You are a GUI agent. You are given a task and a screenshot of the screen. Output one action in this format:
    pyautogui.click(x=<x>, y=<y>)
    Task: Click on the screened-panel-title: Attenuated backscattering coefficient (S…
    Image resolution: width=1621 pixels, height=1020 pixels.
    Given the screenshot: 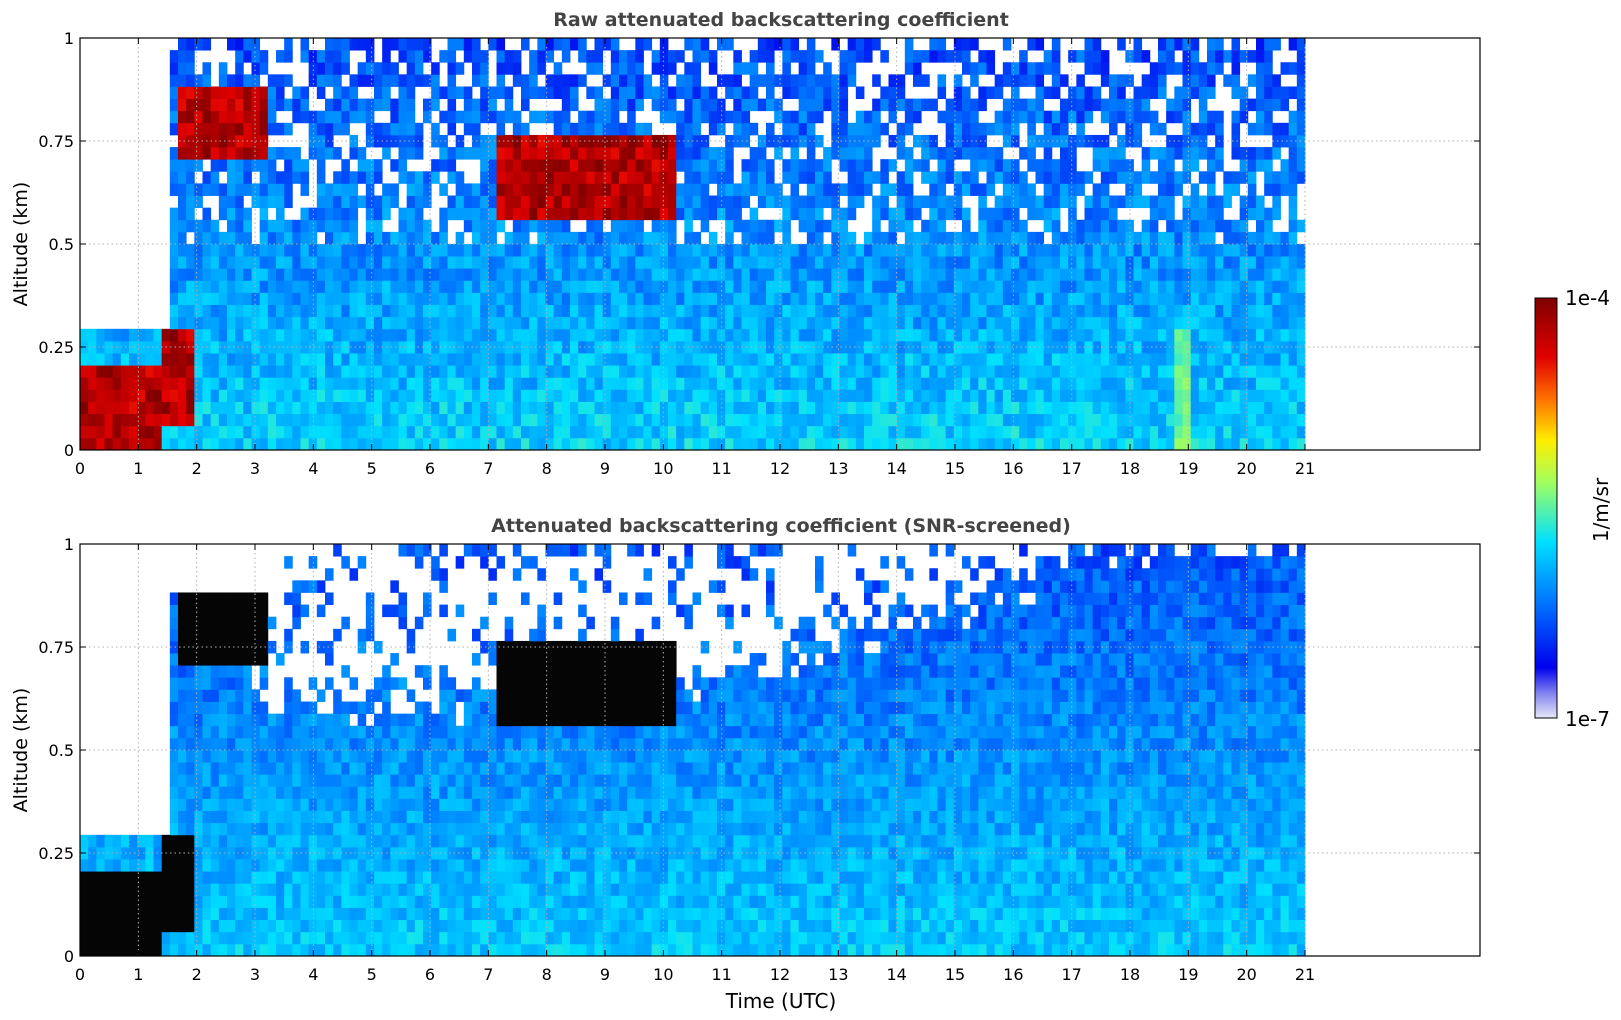 What is the action you would take?
    pyautogui.click(x=781, y=526)
    